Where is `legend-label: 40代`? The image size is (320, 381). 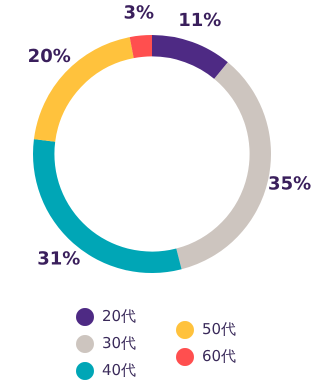
legend-label: 40代 is located at coordinates (119, 370).